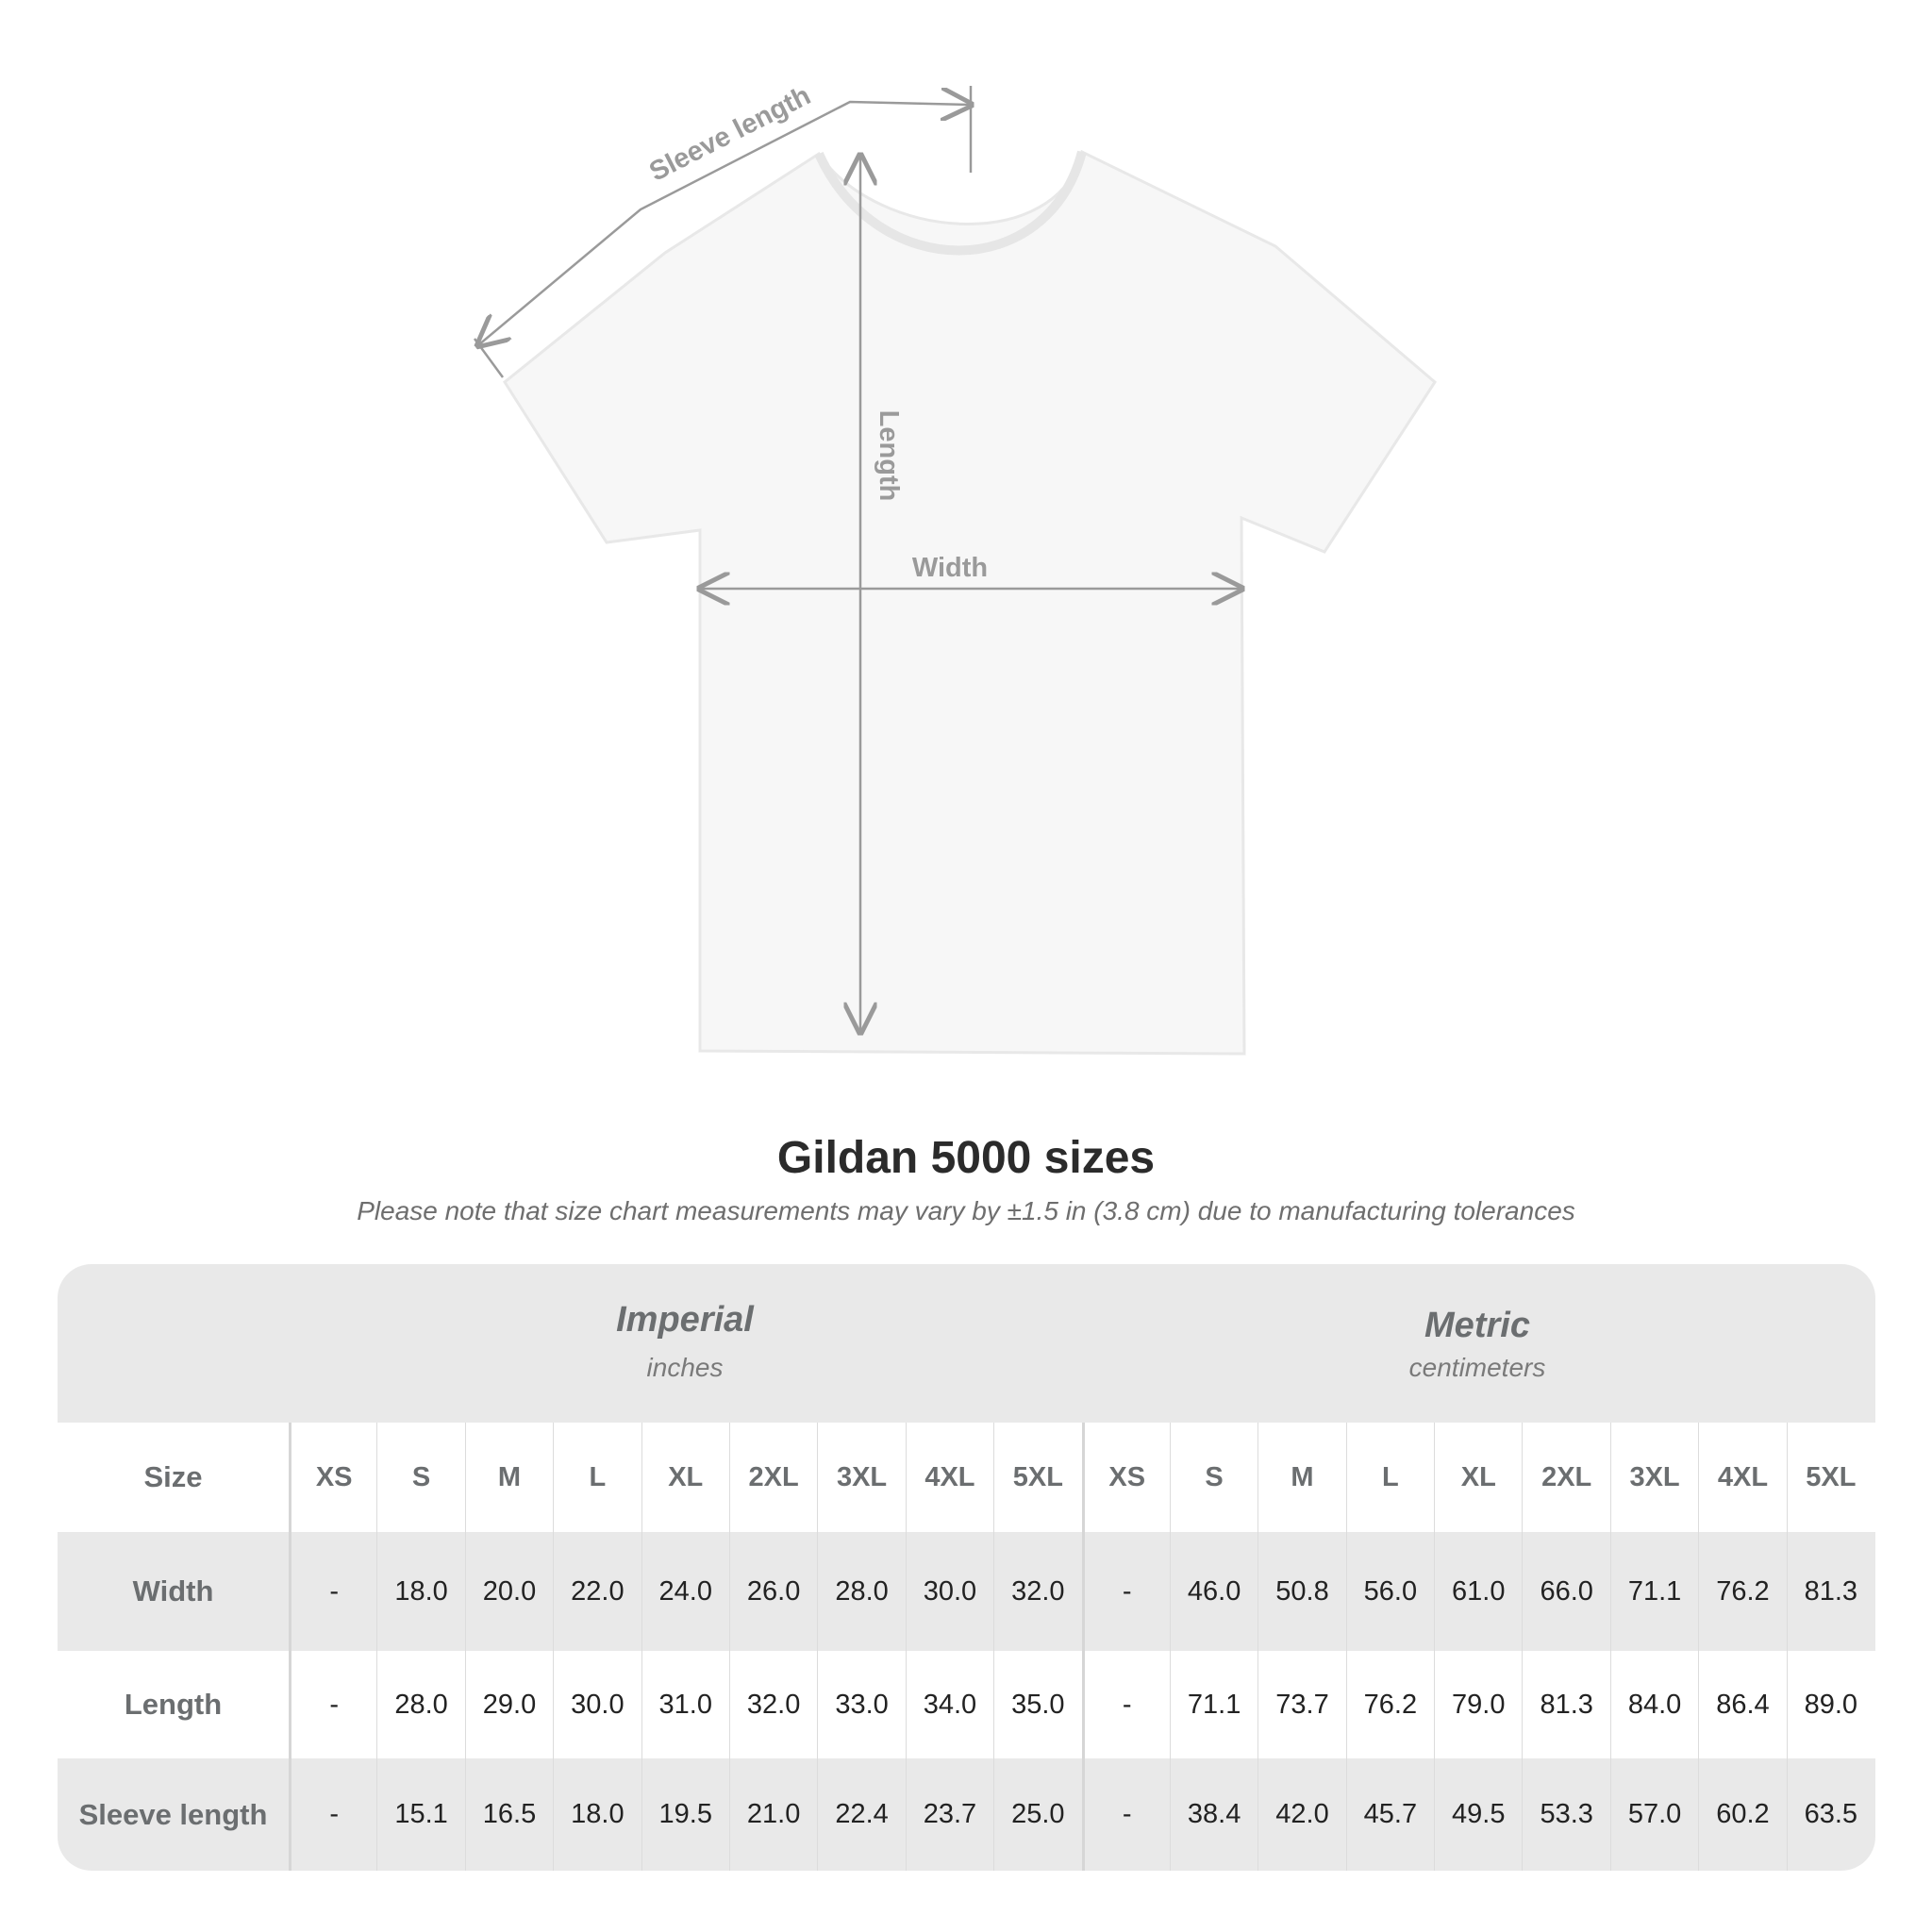 This screenshot has width=1932, height=1932. Describe the element at coordinates (1213, 1814) in the screenshot. I see `value-cell: 38.4` at that location.